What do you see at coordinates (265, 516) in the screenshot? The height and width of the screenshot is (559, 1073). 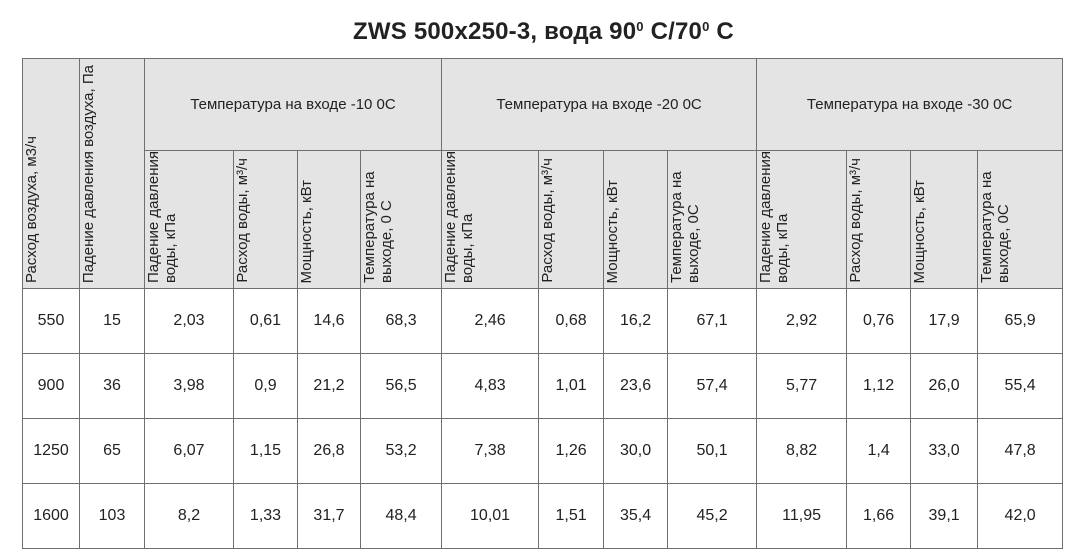 I see `table-cell: 1,33` at bounding box center [265, 516].